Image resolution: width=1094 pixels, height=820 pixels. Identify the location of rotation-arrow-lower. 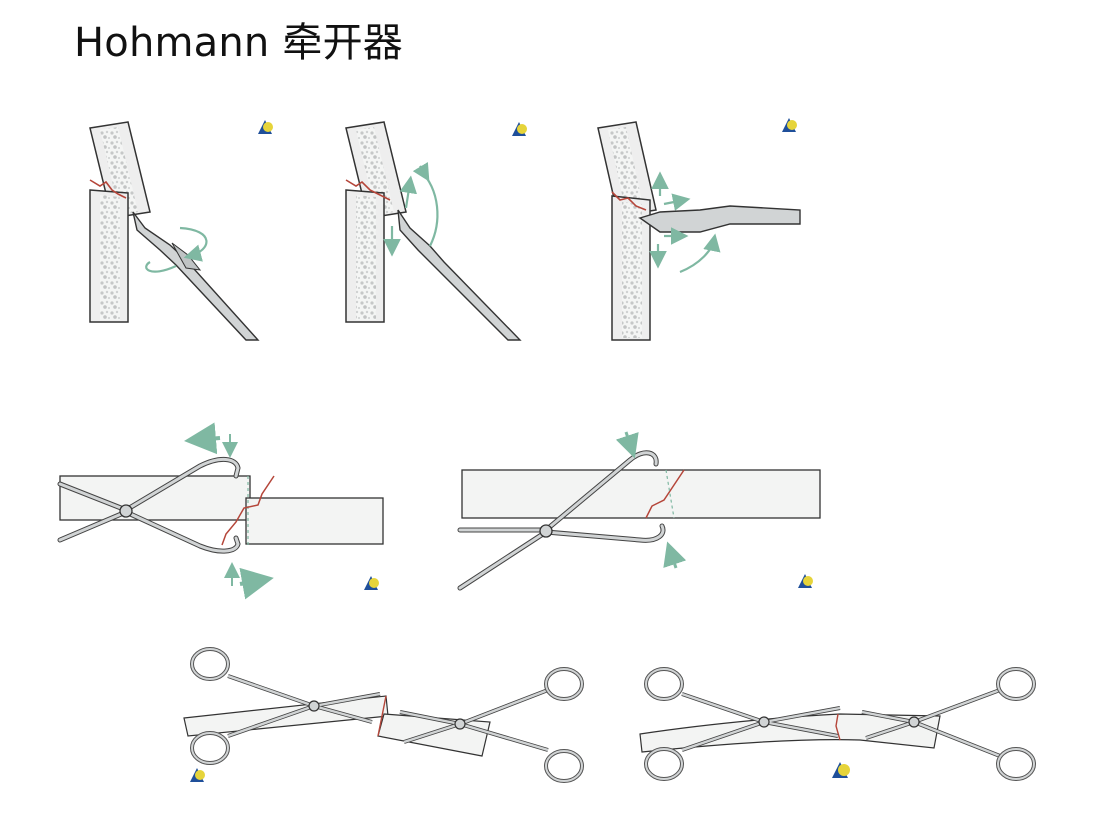
(161, 267).